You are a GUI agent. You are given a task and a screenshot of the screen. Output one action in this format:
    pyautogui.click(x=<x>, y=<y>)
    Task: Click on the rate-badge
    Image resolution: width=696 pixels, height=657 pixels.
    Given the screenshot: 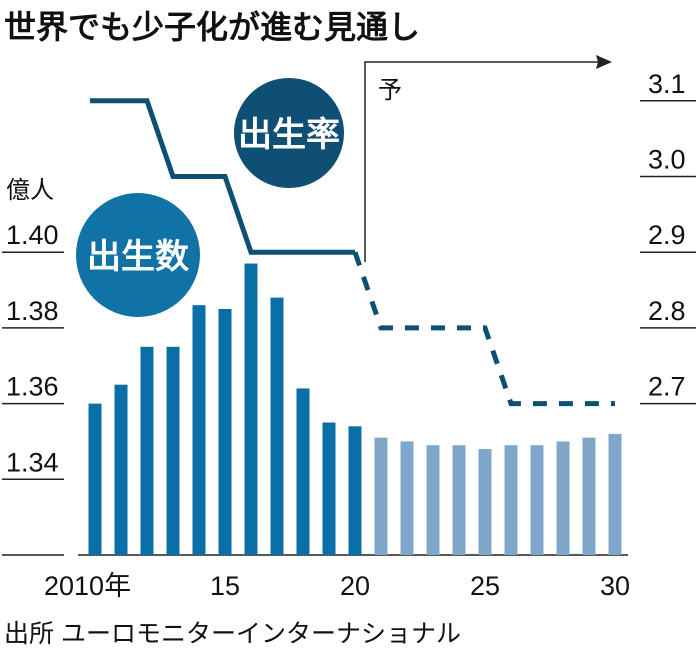 What is the action you would take?
    pyautogui.click(x=289, y=133)
    